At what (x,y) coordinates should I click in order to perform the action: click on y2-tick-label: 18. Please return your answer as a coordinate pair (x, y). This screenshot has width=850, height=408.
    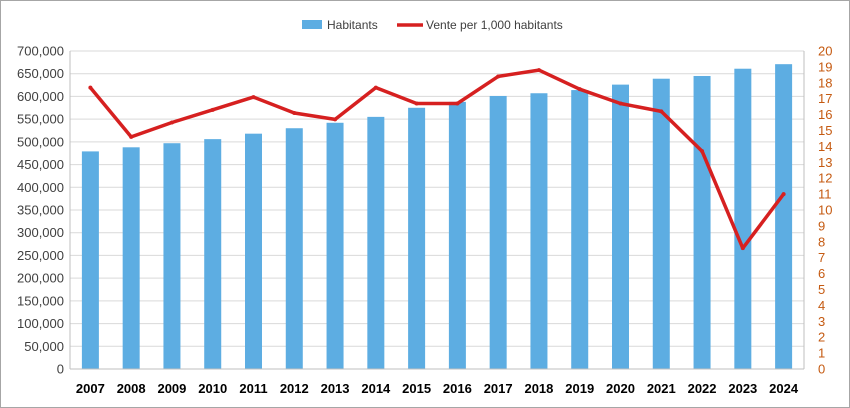
    Looking at the image, I should click on (825, 82).